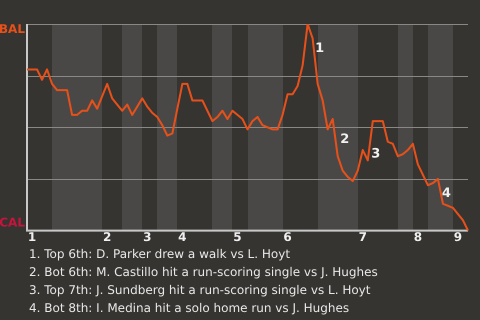 This screenshot has width=480, height=320. I want to click on text: 2. Bot 6th: M. Castillo hit a run-scoring single vs J. Hughes, so click(204, 272).